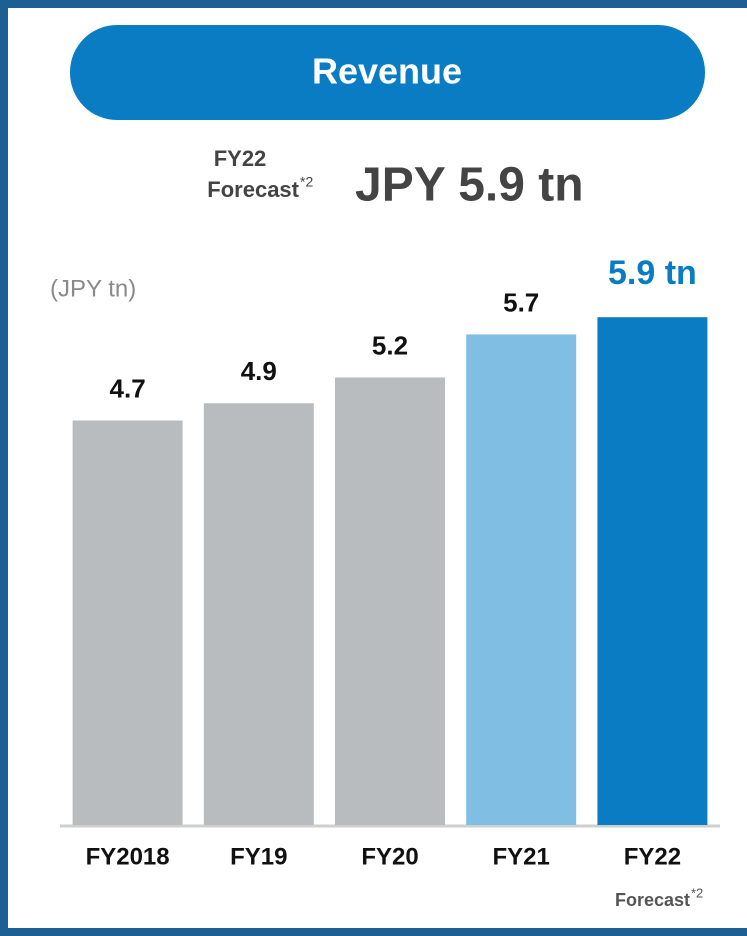 This screenshot has width=747, height=936. What do you see at coordinates (128, 856) in the screenshot?
I see `x-tick-label: FY2018` at bounding box center [128, 856].